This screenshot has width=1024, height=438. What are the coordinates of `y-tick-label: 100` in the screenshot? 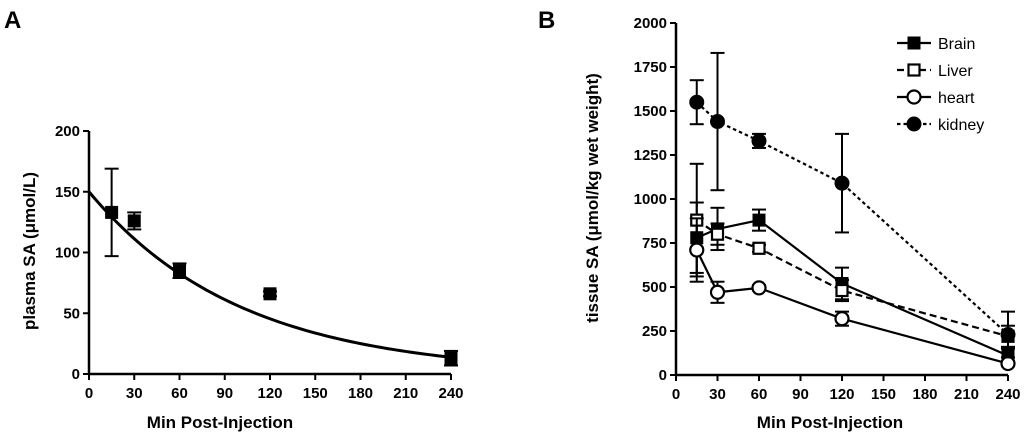 It's located at (67, 253).